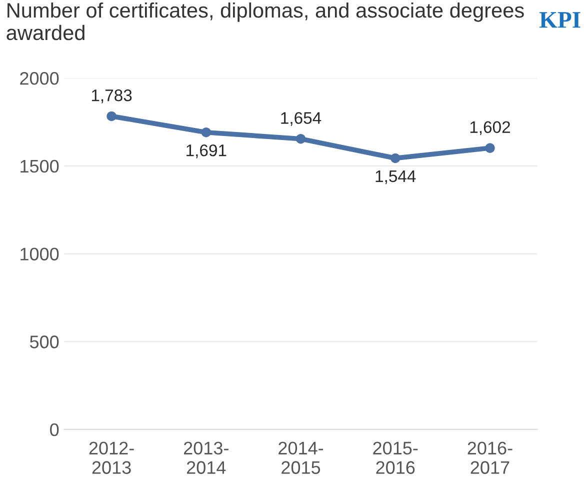  I want to click on chart-title: Number of certificates, diplomas, and associate degrees awarded, so click(265, 21).